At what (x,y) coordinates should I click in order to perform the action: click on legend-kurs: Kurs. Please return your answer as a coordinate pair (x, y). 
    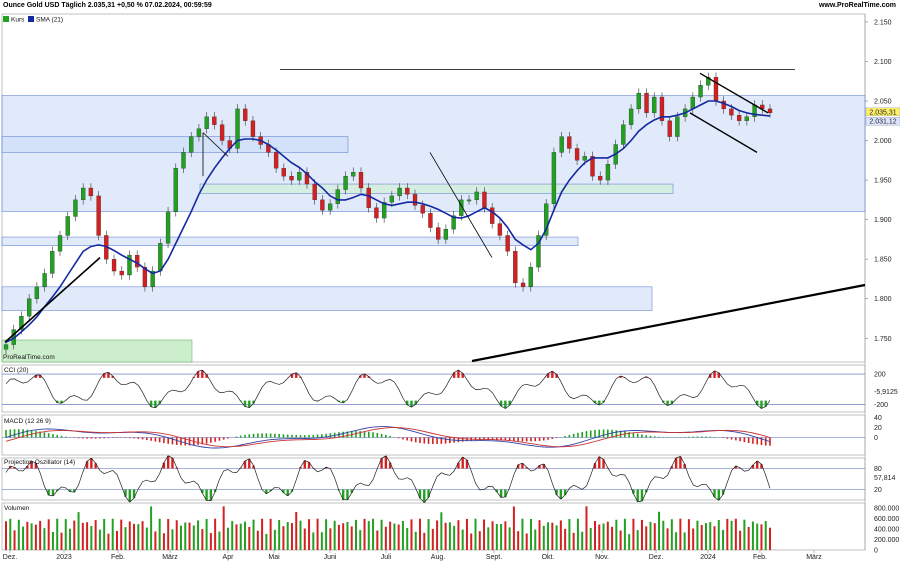
    Looking at the image, I should click on (18, 20).